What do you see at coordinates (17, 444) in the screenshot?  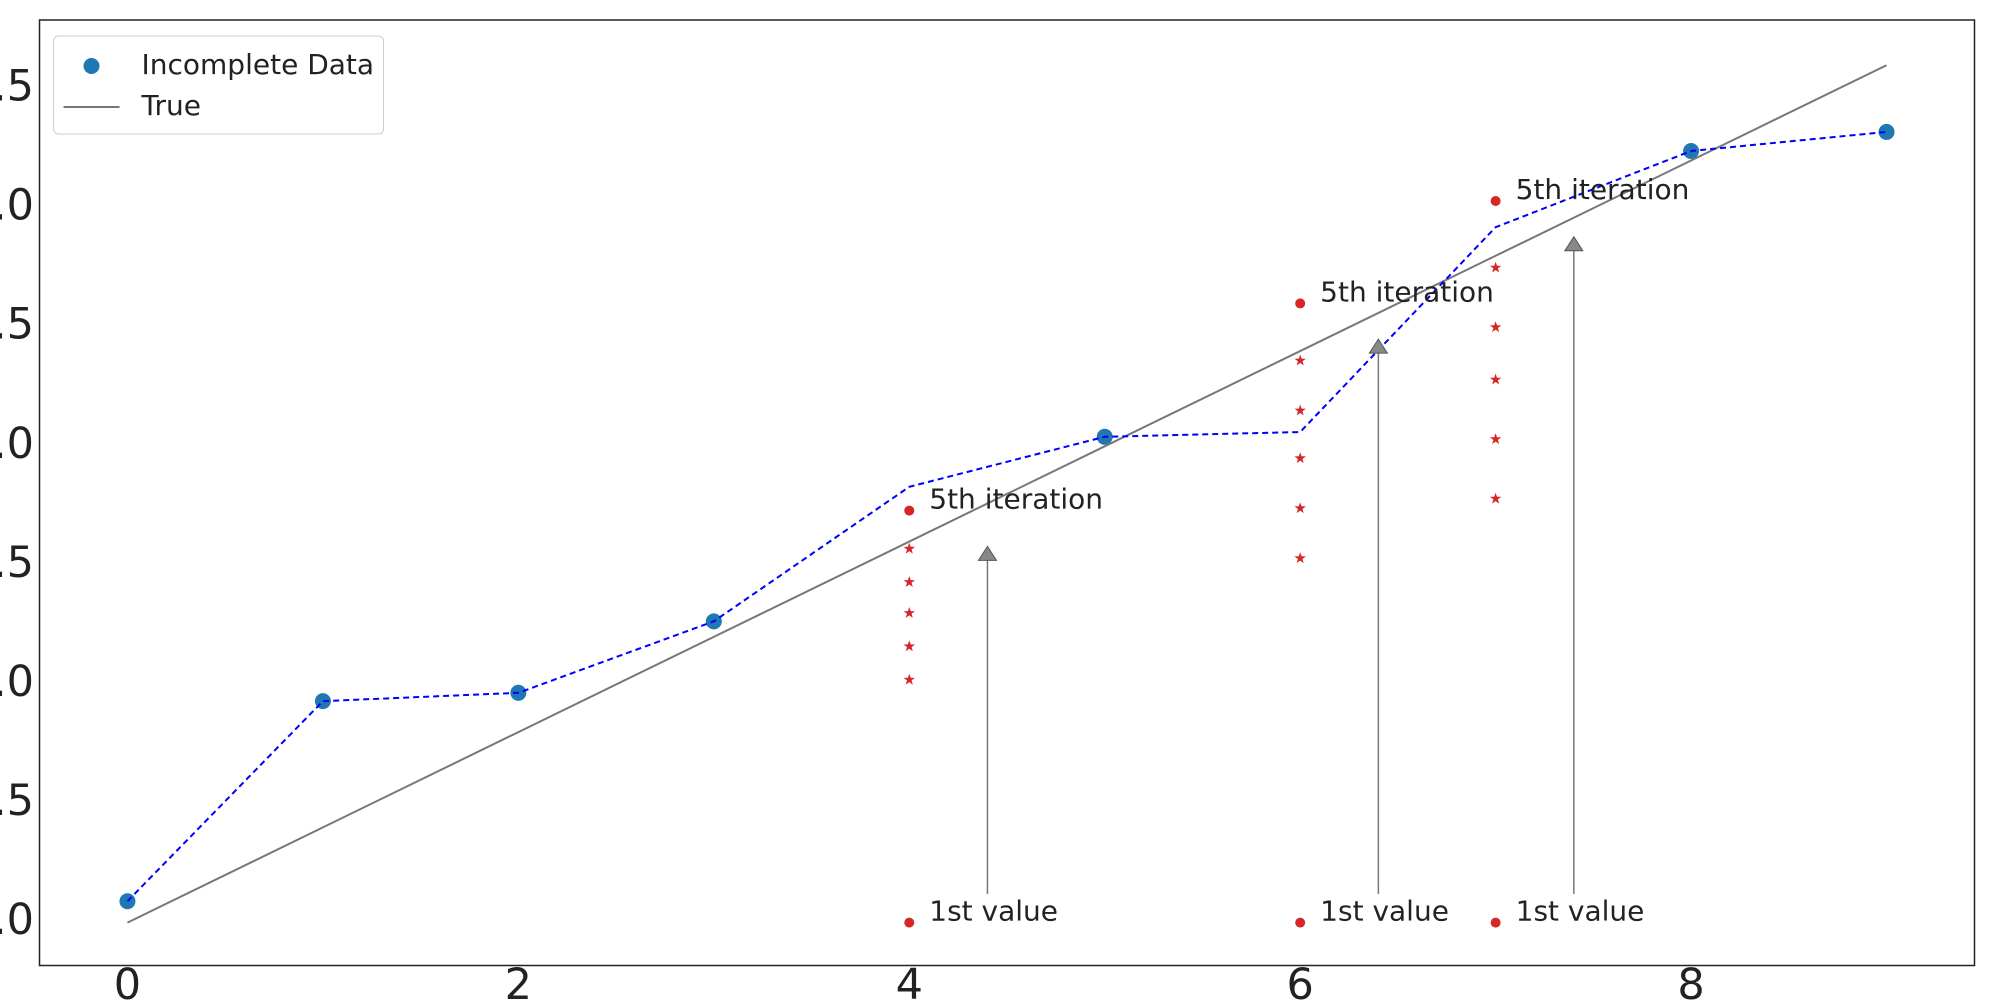 I see `y-tick-label: 2.0` at bounding box center [17, 444].